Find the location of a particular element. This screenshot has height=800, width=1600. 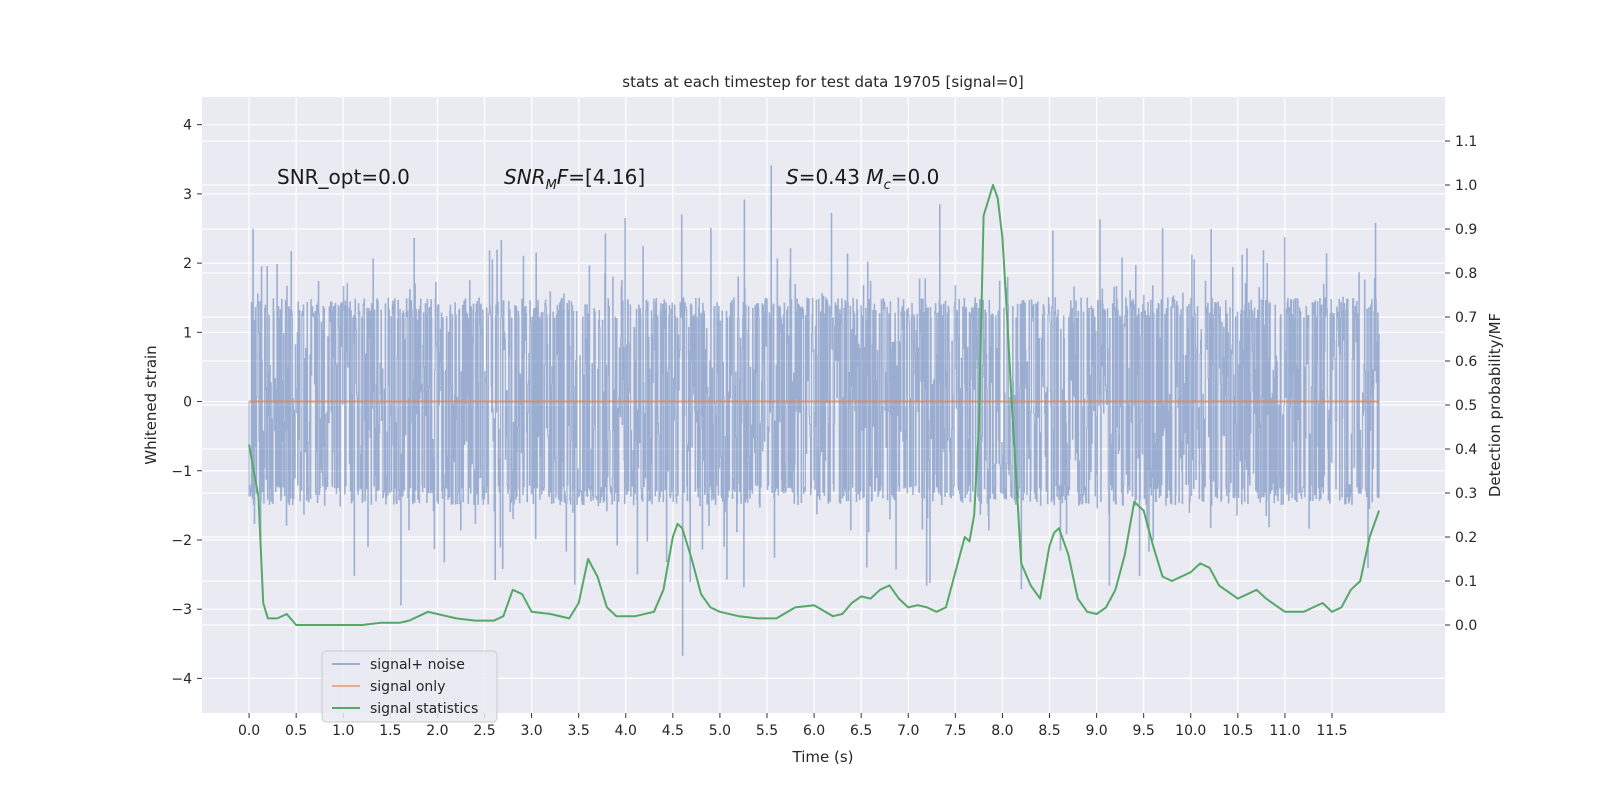

y2-tick-label: 0.3 is located at coordinates (1466, 494).